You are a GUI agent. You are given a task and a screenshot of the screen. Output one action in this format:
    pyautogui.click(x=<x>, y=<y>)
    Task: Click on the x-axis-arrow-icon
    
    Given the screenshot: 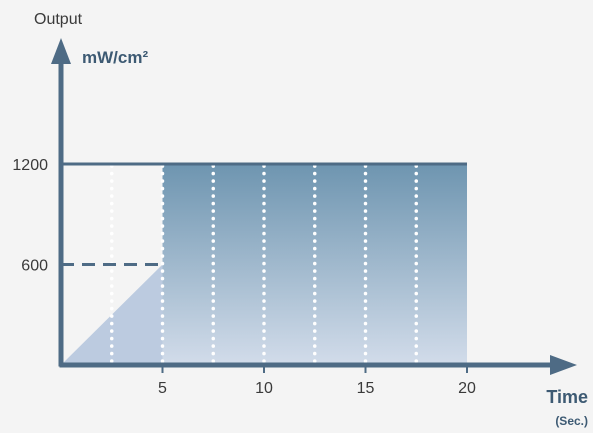 What is the action you would take?
    pyautogui.click(x=563, y=365)
    